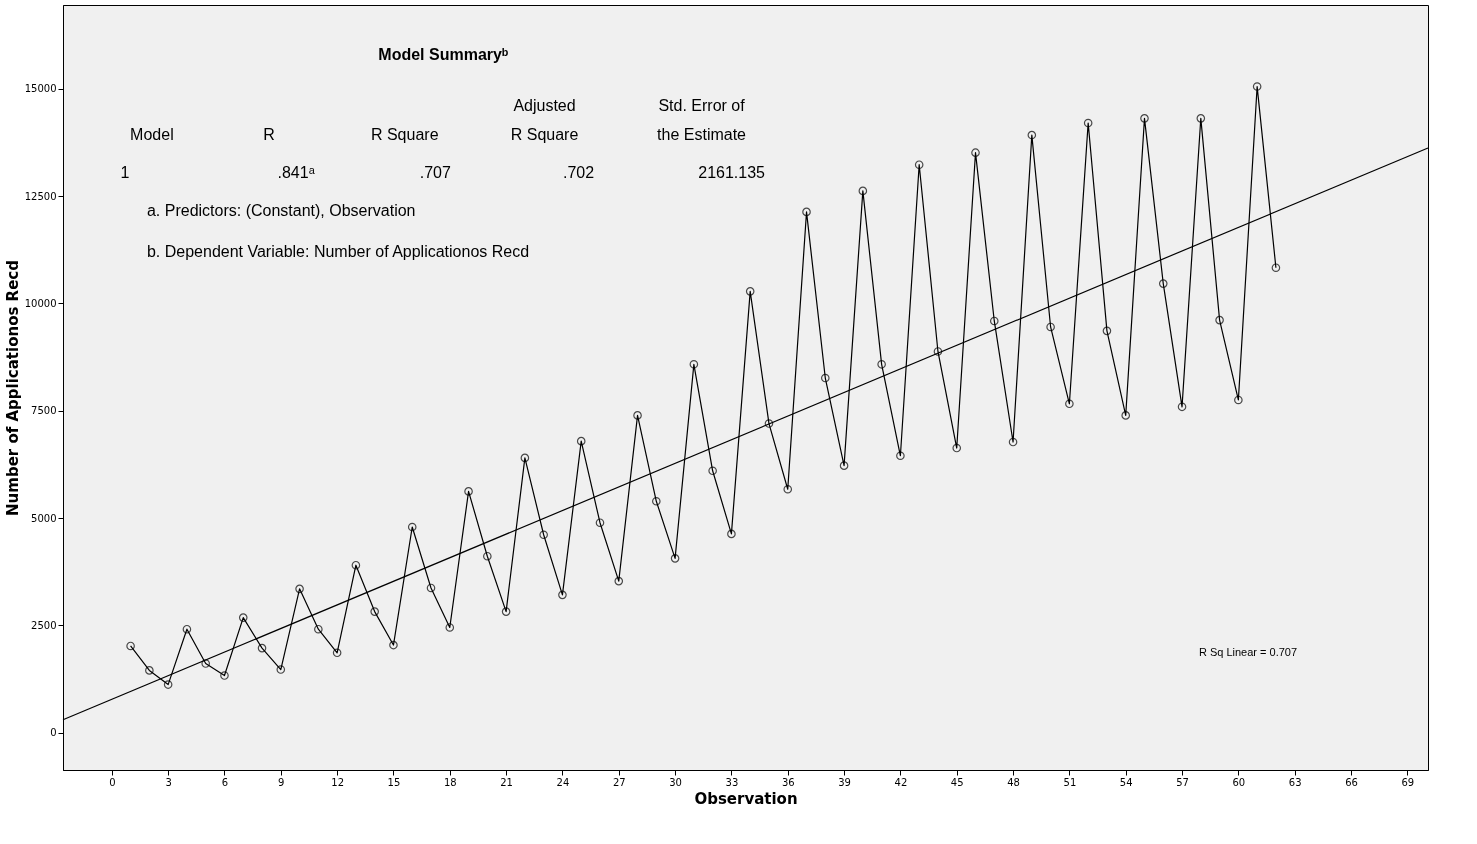  What do you see at coordinates (53, 733) in the screenshot?
I see `y-tick-label: 0` at bounding box center [53, 733].